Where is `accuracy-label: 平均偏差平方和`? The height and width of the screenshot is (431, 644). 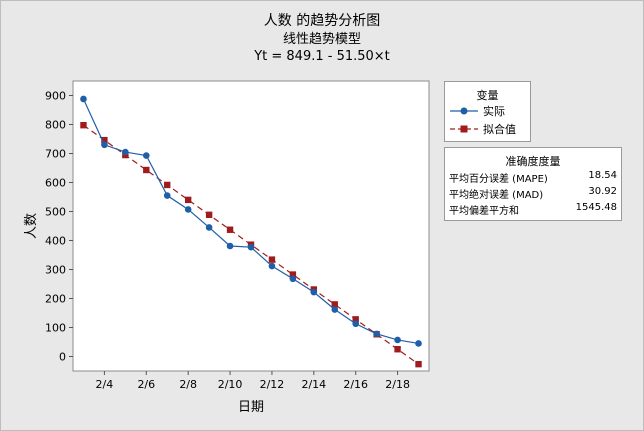 accuracy-label: 平均偏差平方和 is located at coordinates (484, 211).